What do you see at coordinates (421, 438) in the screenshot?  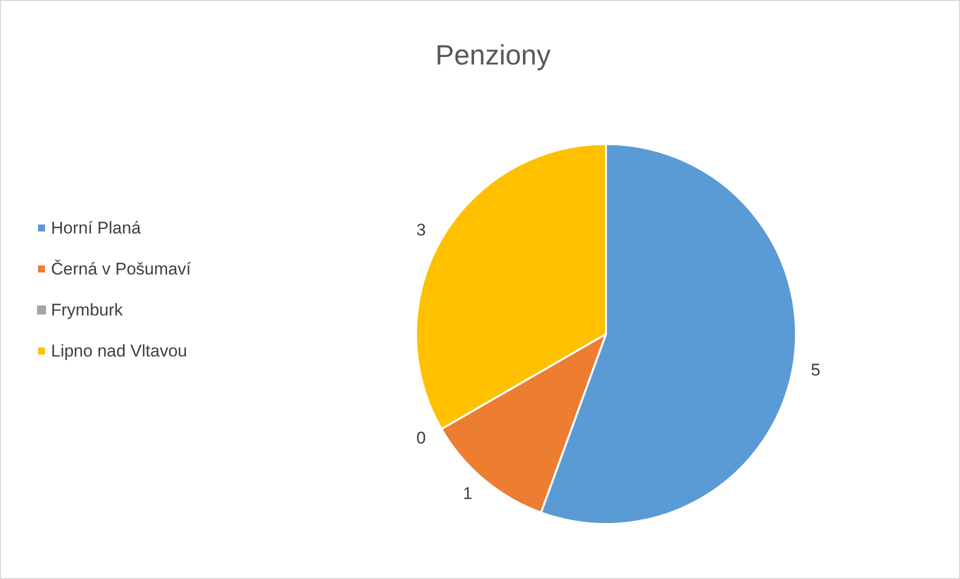 I see `text: 0` at bounding box center [421, 438].